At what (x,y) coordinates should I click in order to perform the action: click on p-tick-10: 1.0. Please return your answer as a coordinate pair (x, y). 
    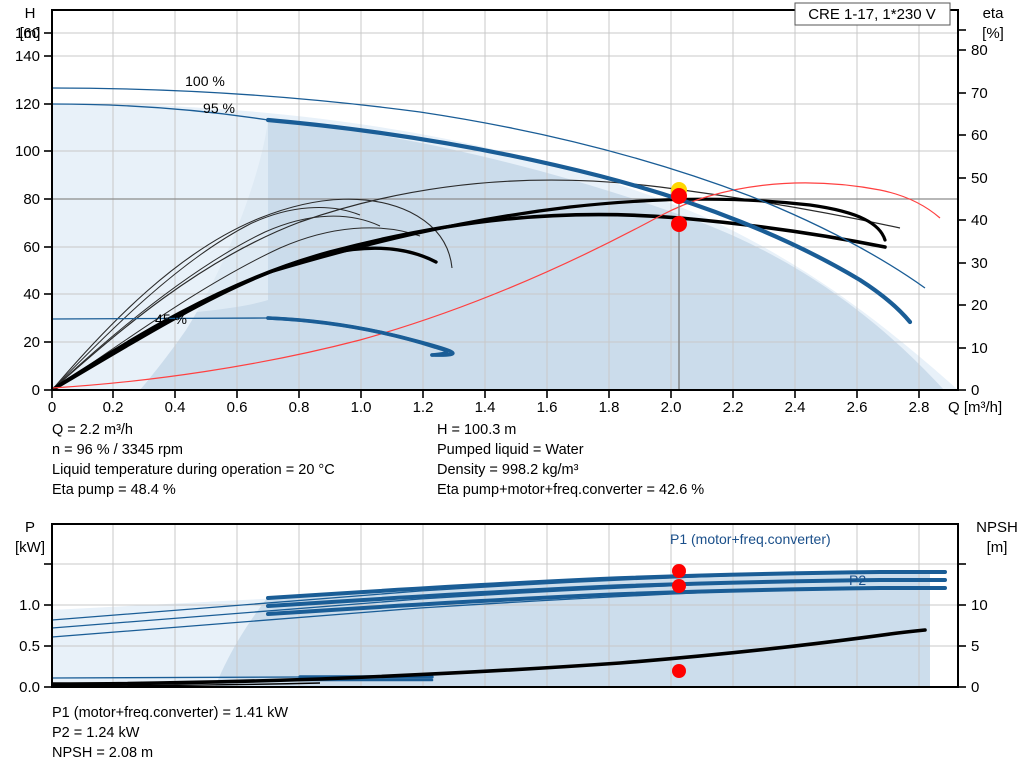
    Looking at the image, I should click on (29, 605).